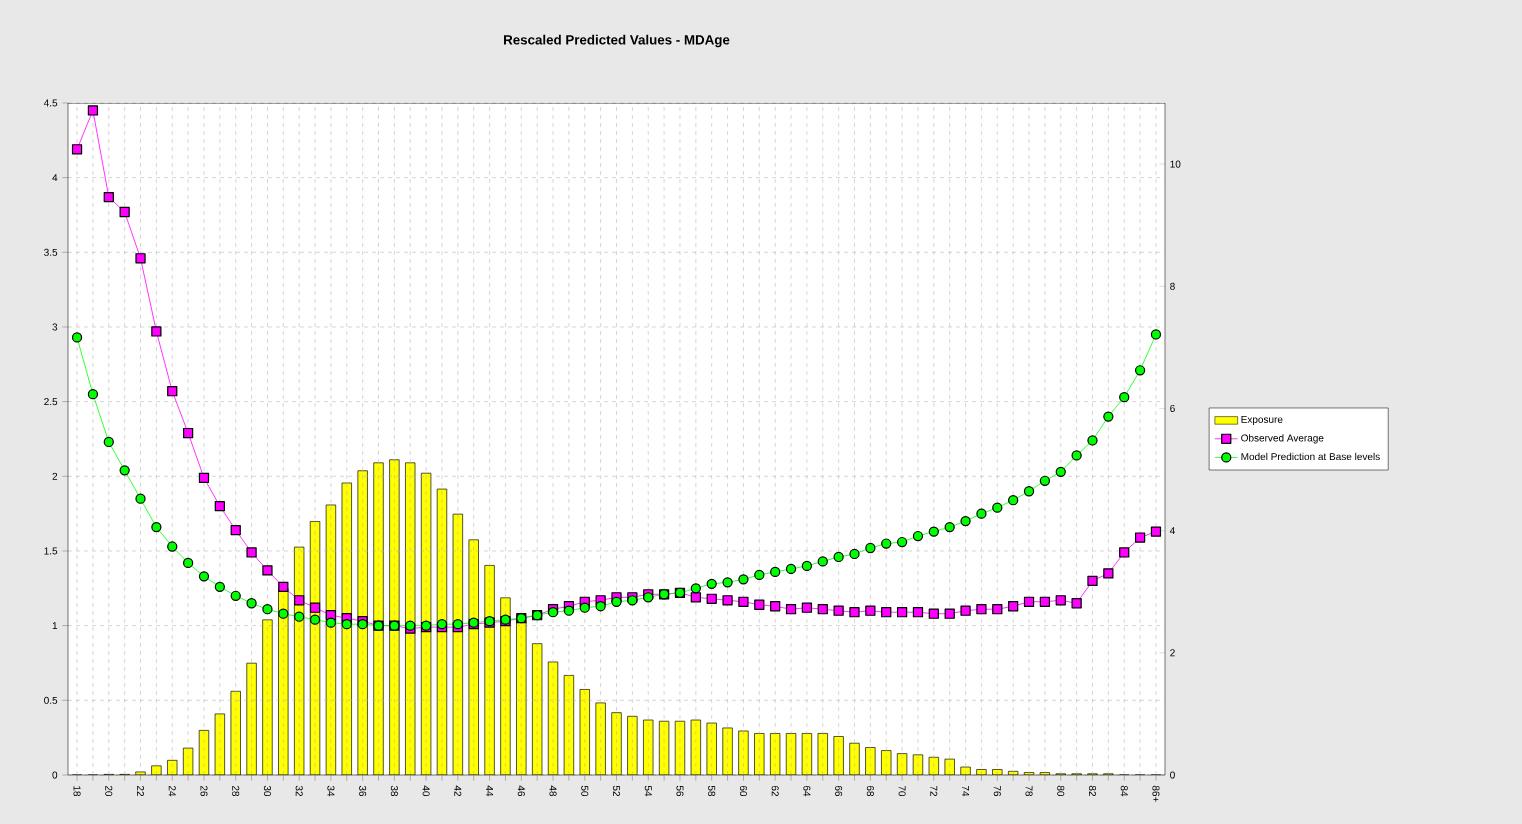 The height and width of the screenshot is (824, 1522). I want to click on x-tick-label: 68, so click(870, 791).